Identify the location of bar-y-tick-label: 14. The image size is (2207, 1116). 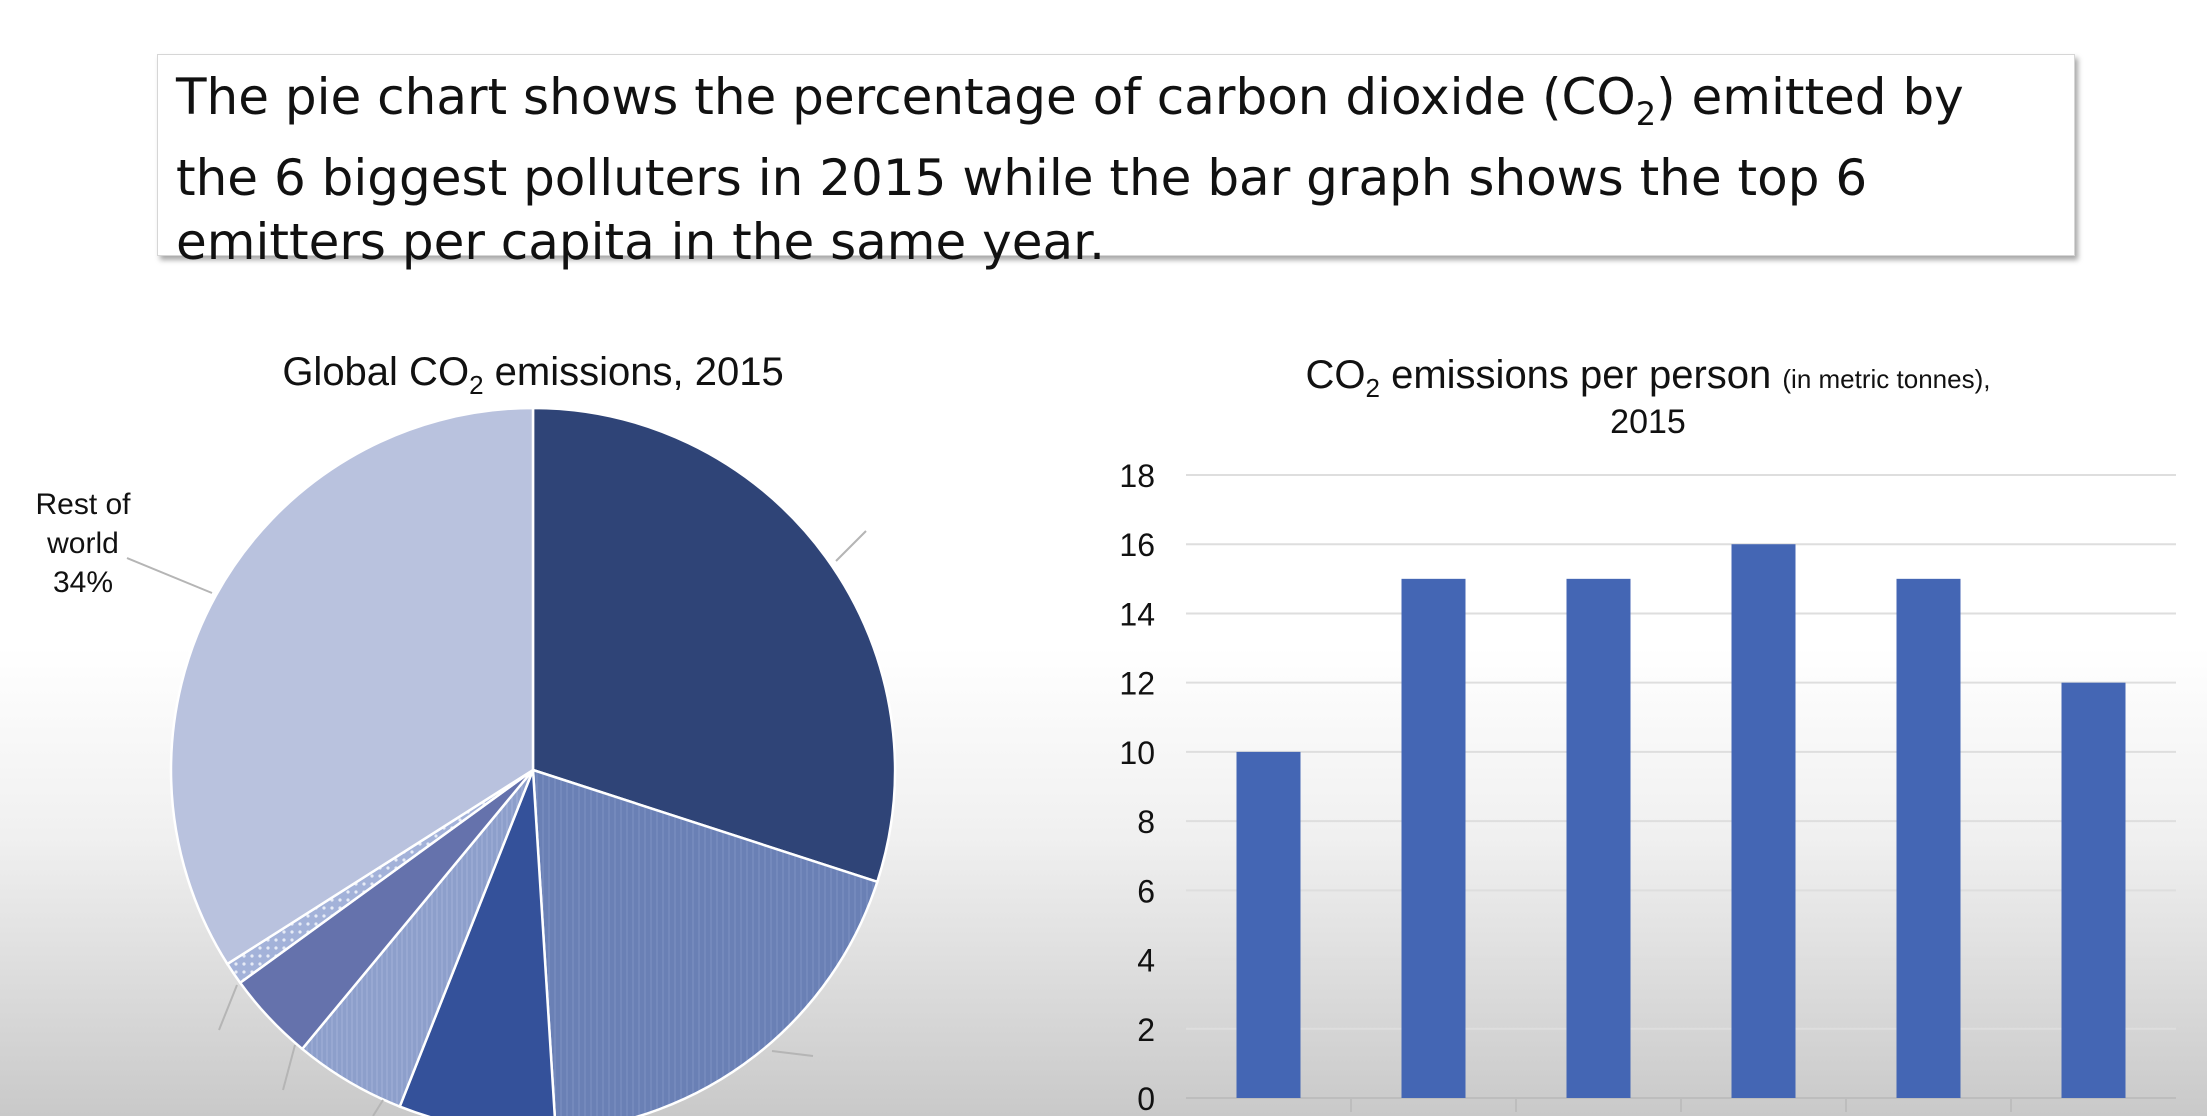
(1137, 614).